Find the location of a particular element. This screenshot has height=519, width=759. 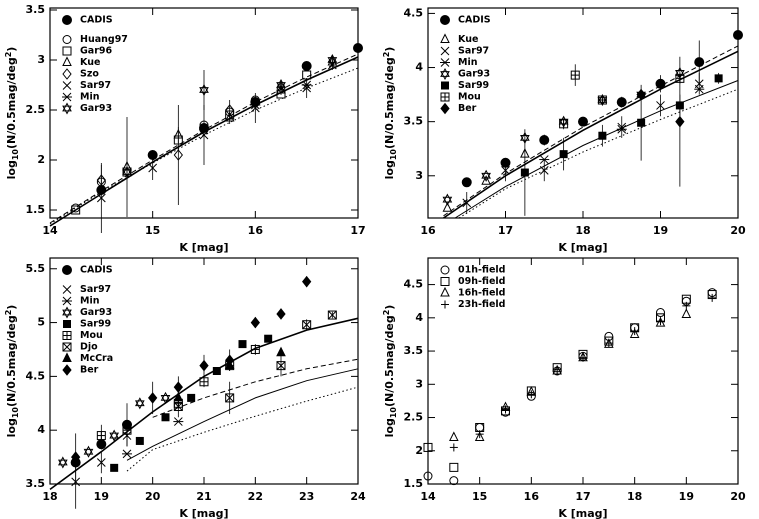

x-tick-label: 20 is located at coordinates (153, 496).